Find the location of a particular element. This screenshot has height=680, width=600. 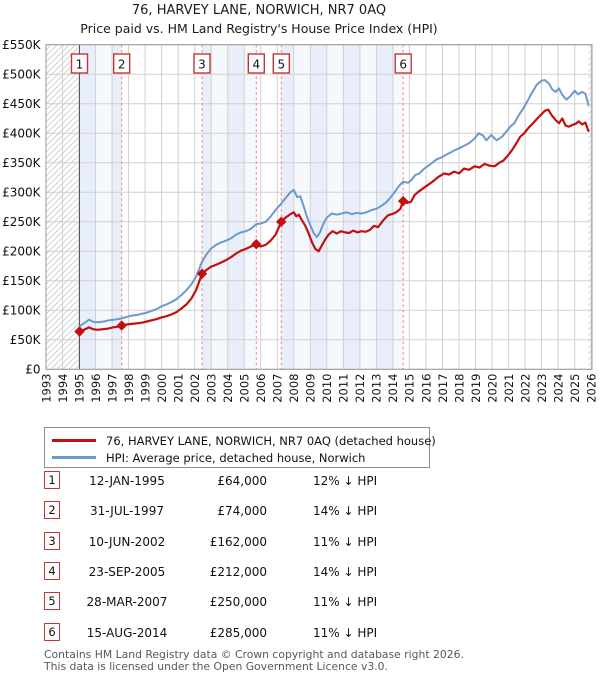

x-tick-label: 2002 is located at coordinates (195, 388).